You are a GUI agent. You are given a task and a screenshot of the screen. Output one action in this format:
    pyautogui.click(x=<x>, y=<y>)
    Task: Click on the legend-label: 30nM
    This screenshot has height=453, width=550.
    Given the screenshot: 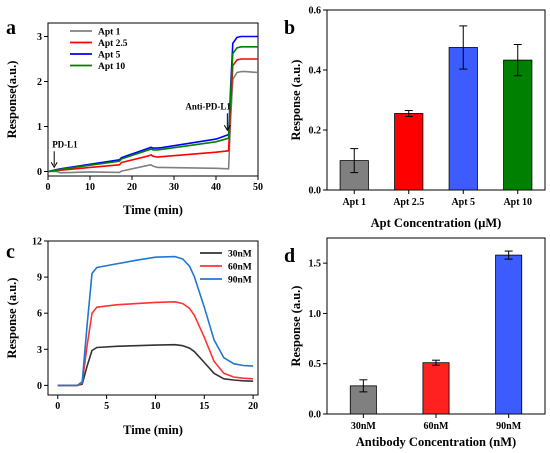 What is the action you would take?
    pyautogui.click(x=240, y=255)
    